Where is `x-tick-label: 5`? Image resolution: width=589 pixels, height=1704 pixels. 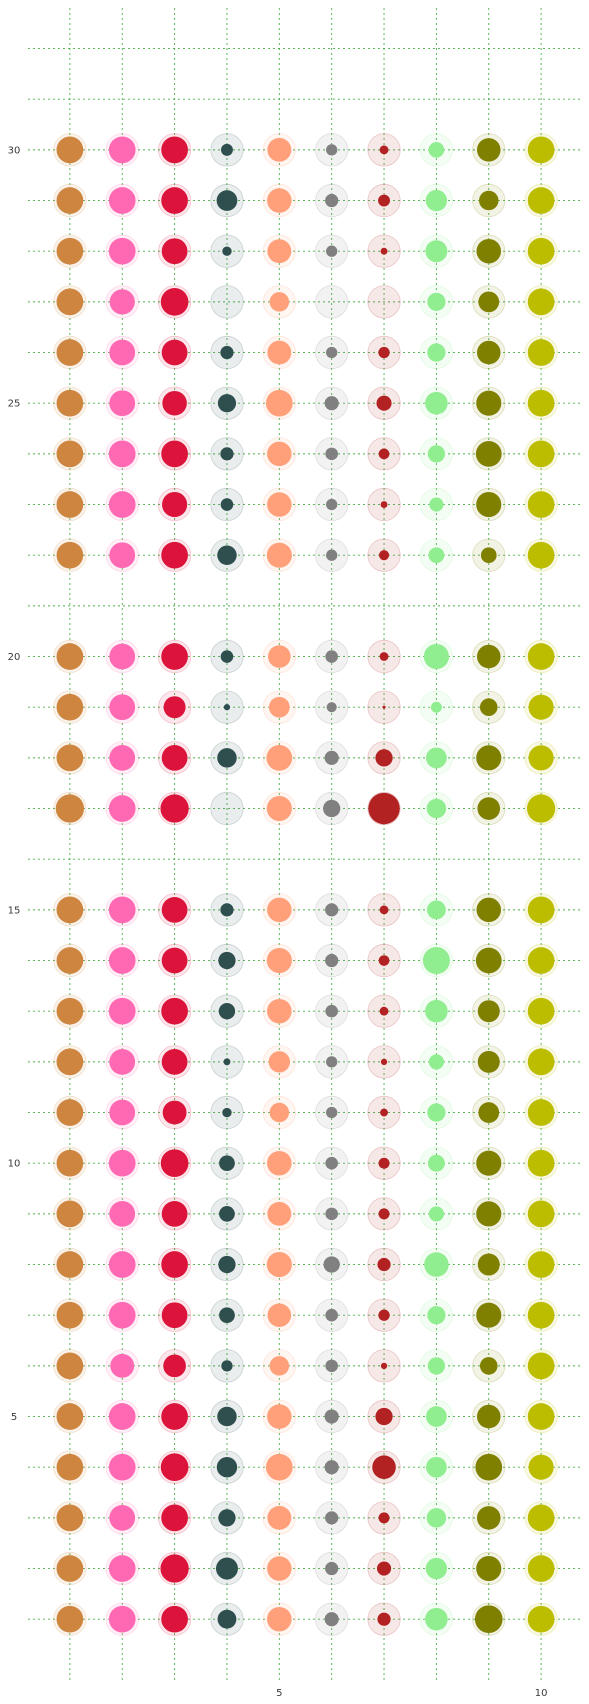
x-tick-label: 5 is located at coordinates (279, 1693).